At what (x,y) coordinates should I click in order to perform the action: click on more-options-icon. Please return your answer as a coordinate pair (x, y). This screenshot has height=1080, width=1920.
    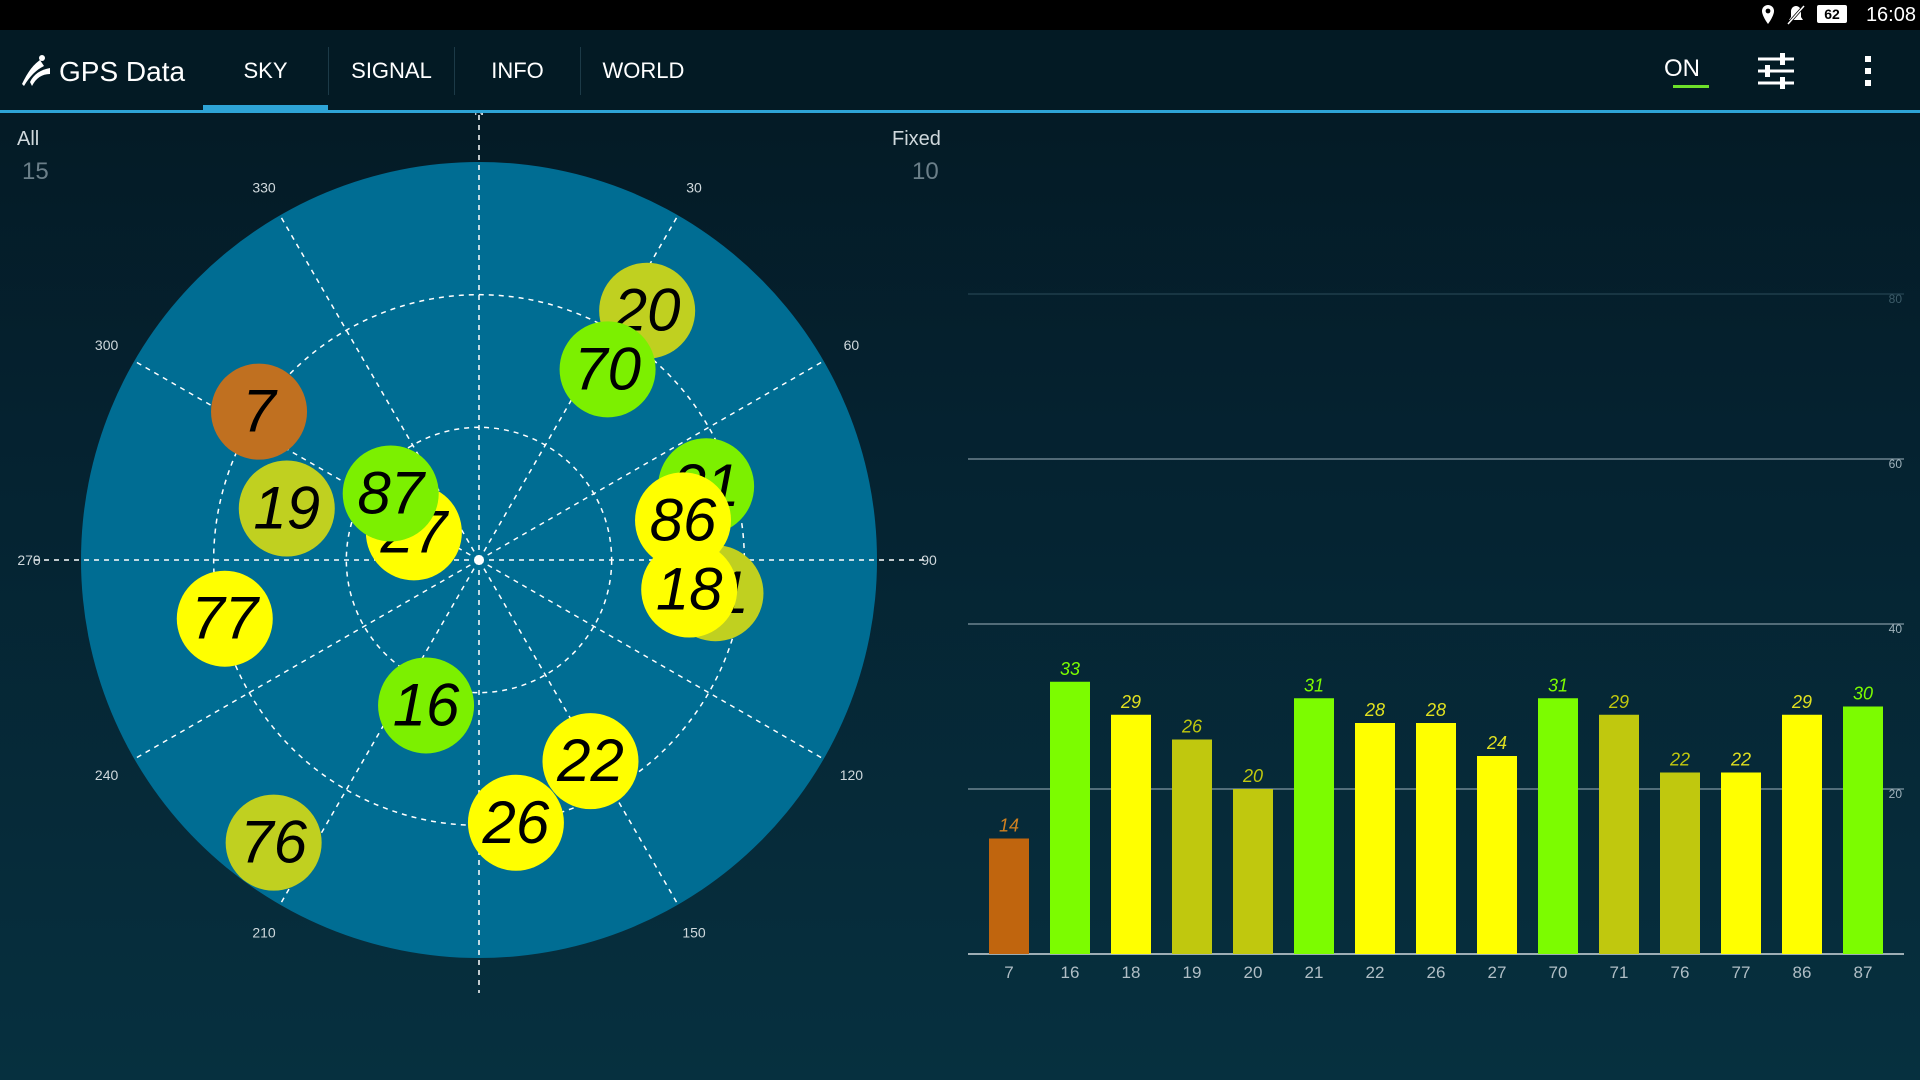
    Looking at the image, I should click on (1868, 71).